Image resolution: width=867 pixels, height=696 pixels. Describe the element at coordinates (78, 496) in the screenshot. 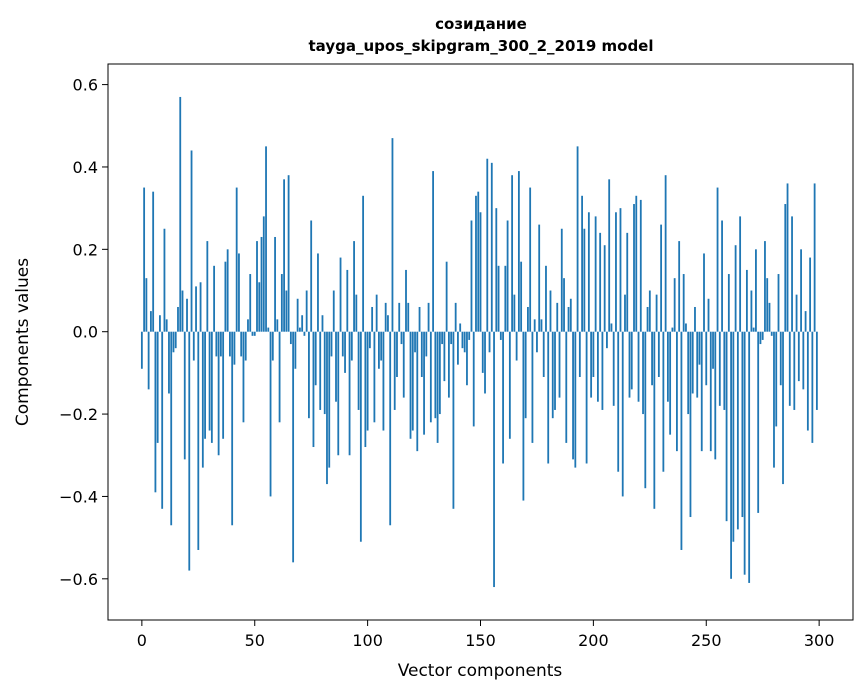

I see `y-tick-label-1: −0.4` at that location.